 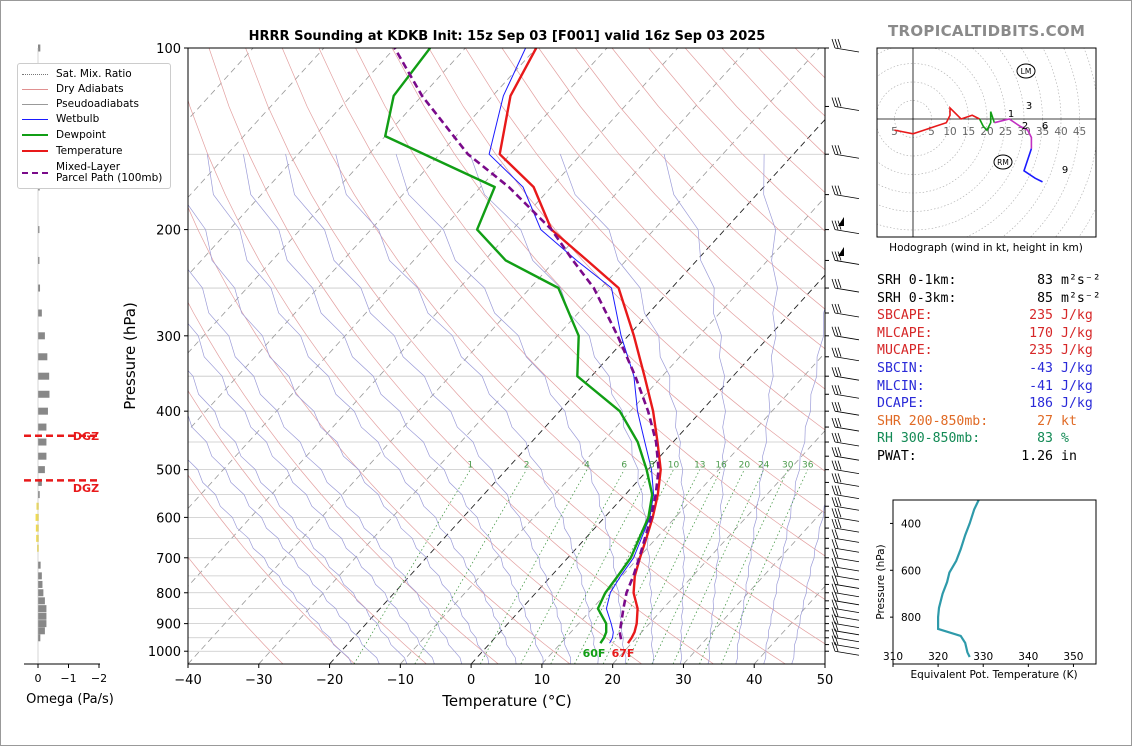 I want to click on mixing-ratio-label: 16, so click(x=721, y=466).